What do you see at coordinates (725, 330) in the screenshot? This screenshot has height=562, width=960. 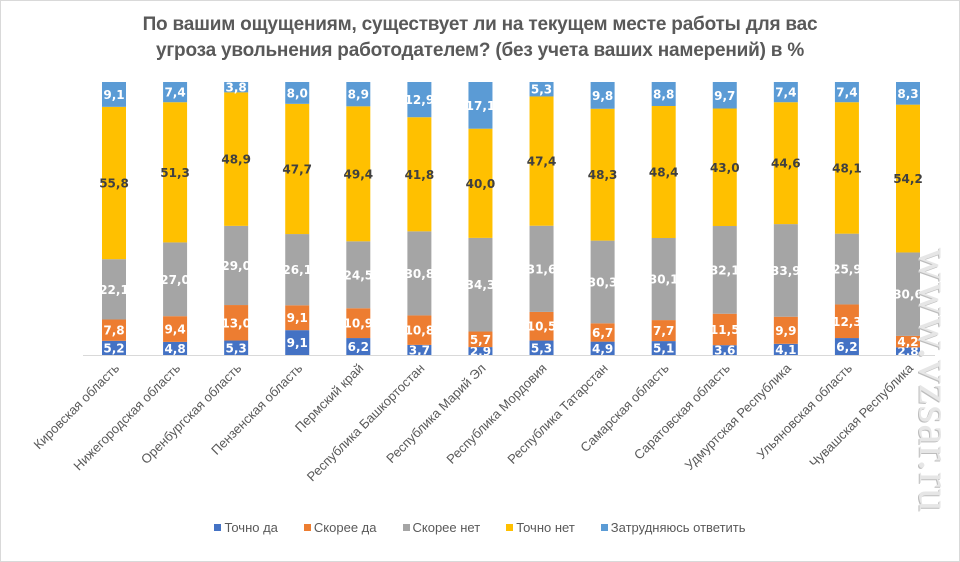 I see `data-label: 11,5` at bounding box center [725, 330].